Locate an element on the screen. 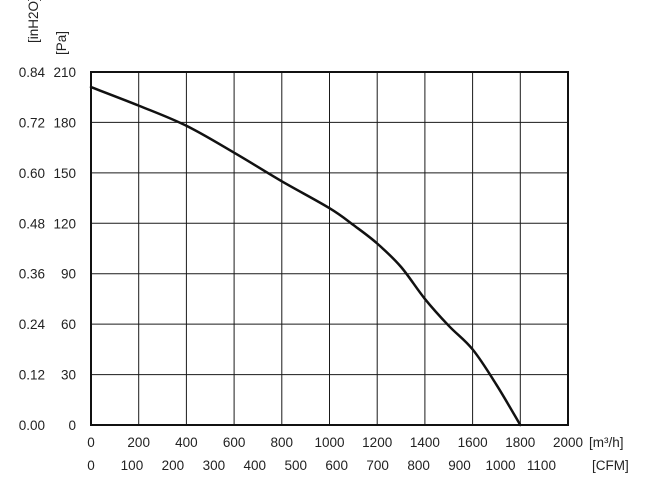 The image size is (645, 484). x-axis-unit-cfm: [CFM] is located at coordinates (610, 465).